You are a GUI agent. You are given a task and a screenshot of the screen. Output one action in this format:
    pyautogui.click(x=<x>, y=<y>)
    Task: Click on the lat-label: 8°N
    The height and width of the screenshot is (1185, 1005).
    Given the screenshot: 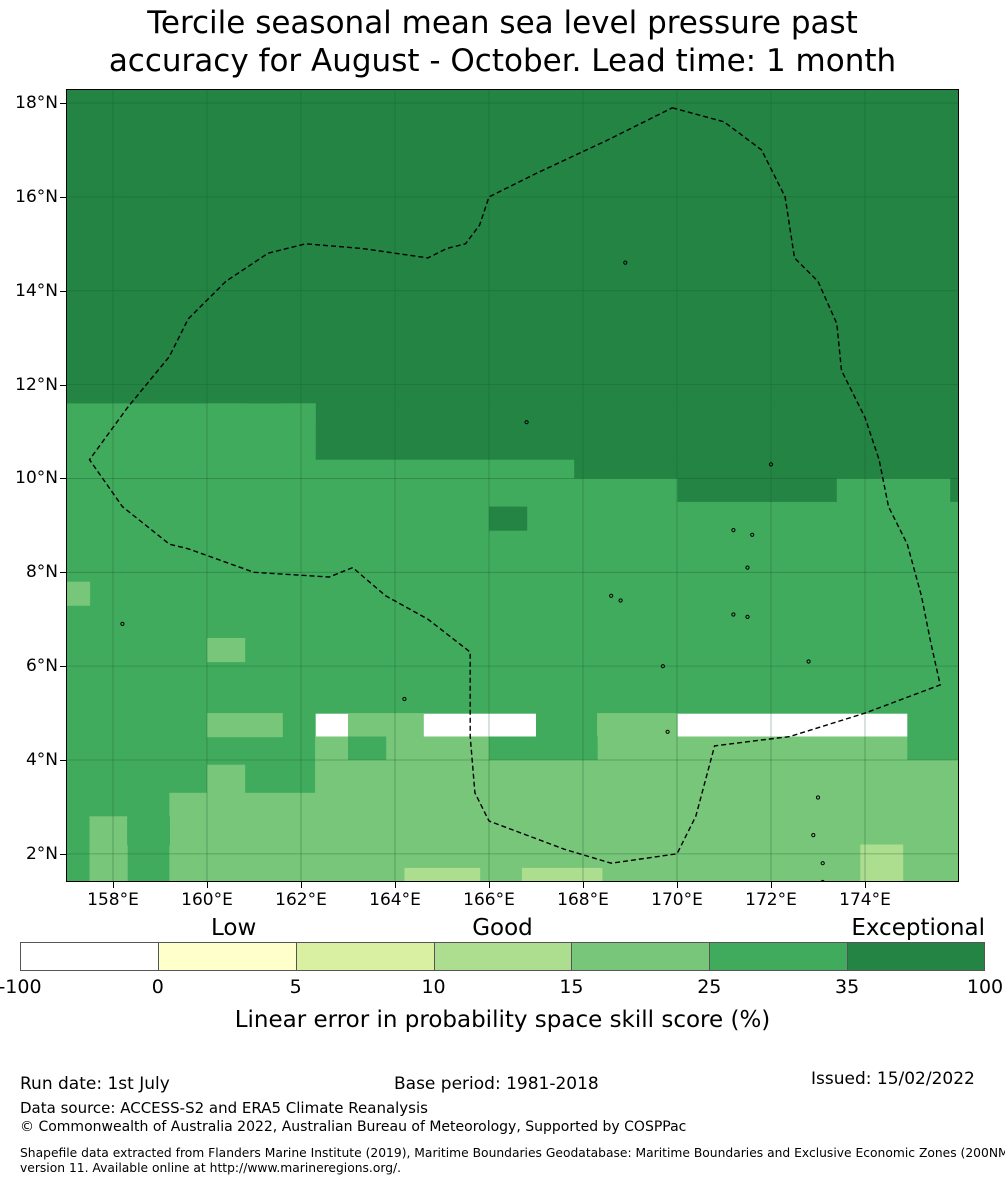 What is the action you would take?
    pyautogui.click(x=41, y=572)
    